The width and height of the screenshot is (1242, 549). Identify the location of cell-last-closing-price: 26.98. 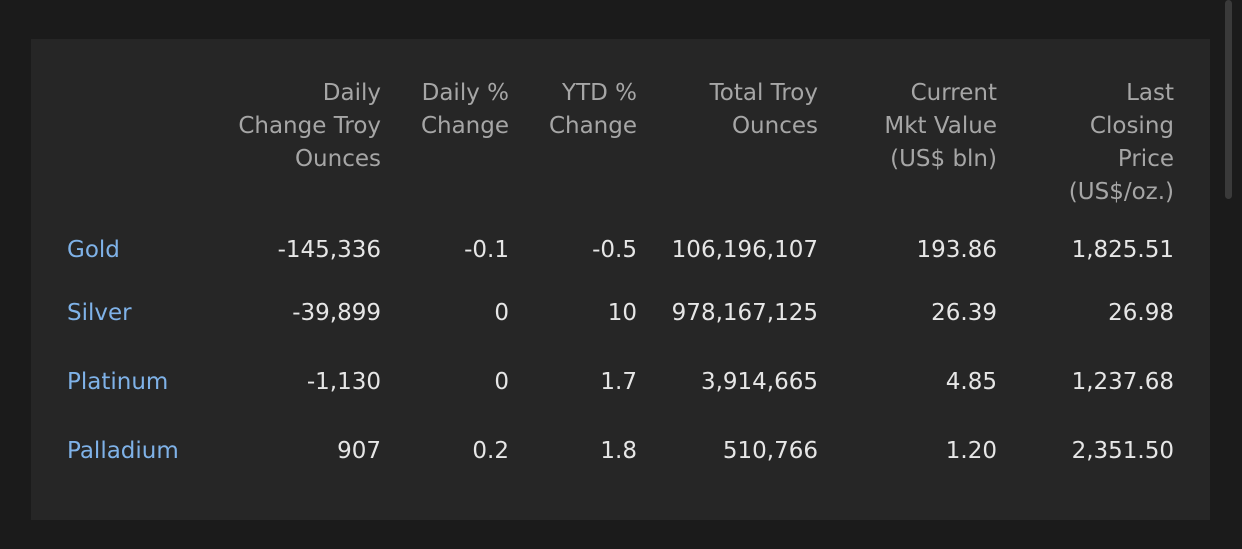
(1141, 312).